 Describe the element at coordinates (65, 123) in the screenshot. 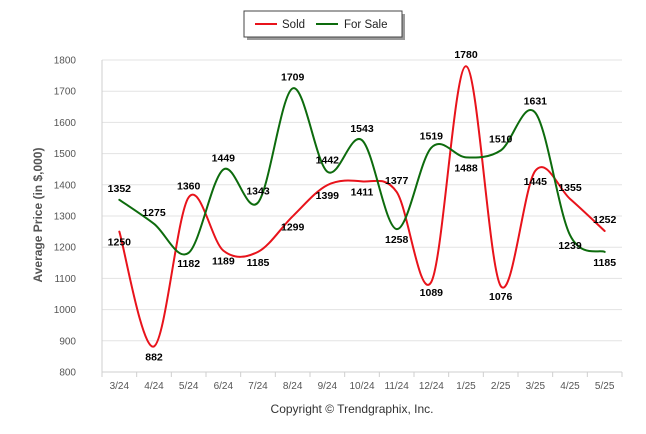

I see `y-tick-label: 1600` at that location.